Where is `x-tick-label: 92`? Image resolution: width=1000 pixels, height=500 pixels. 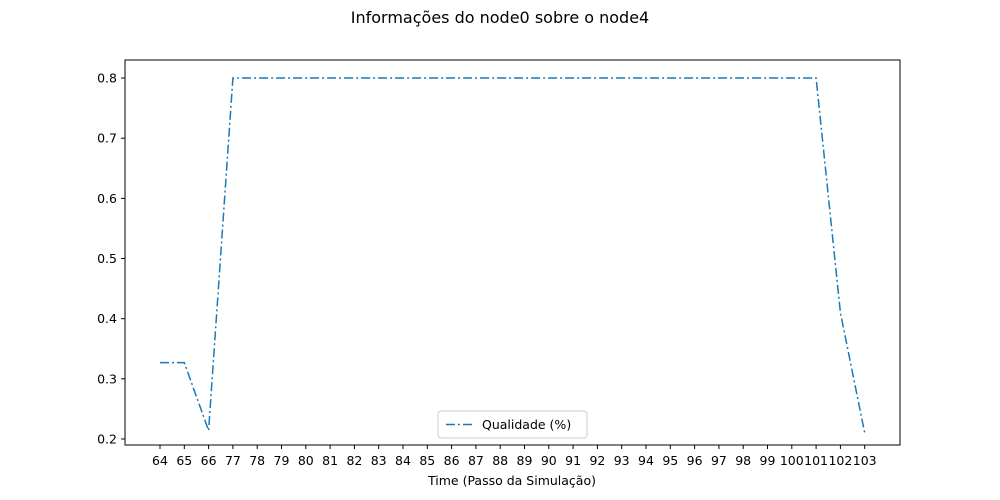 x-tick-label: 92 is located at coordinates (597, 460).